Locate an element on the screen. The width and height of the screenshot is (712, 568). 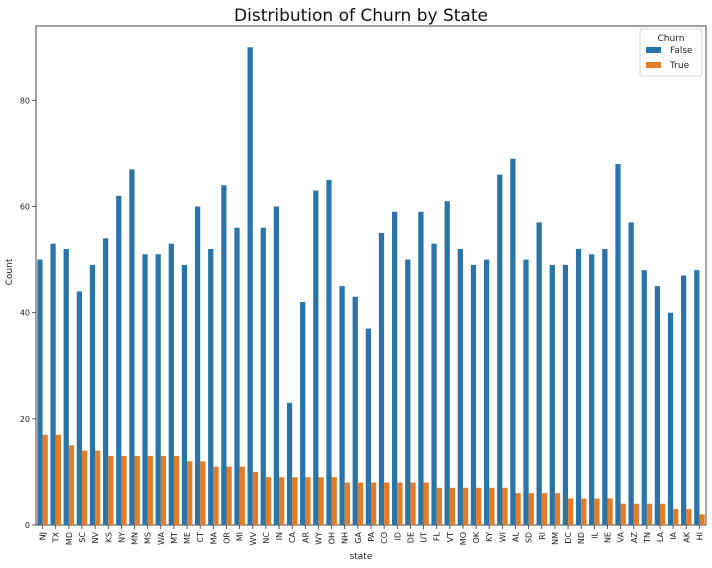
bar-false-sd is located at coordinates (526, 392).